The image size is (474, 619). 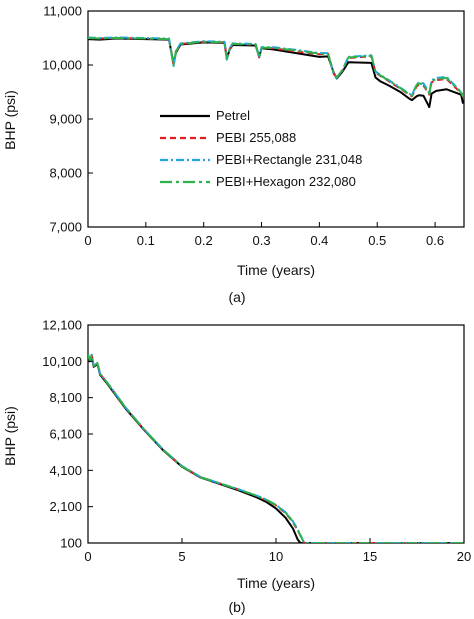 What do you see at coordinates (10, 120) in the screenshot?
I see `panel-a-y-axis-title: BHP (psi)` at bounding box center [10, 120].